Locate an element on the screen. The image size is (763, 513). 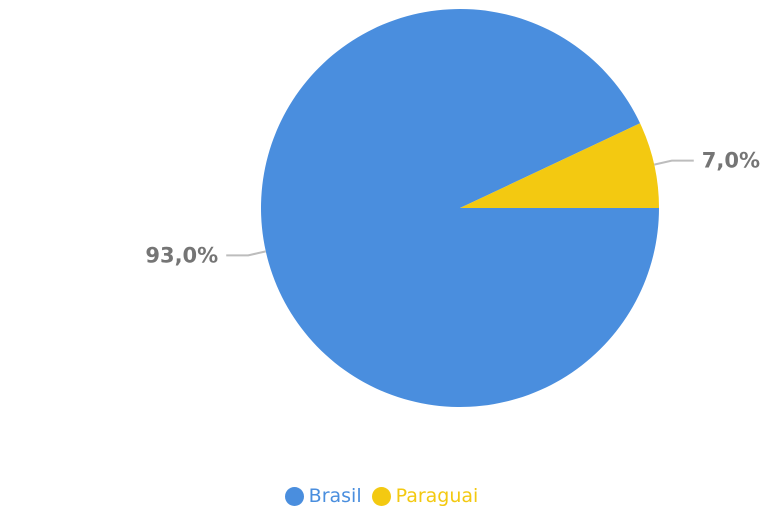
legend-swatch-brasil is located at coordinates (294, 496).